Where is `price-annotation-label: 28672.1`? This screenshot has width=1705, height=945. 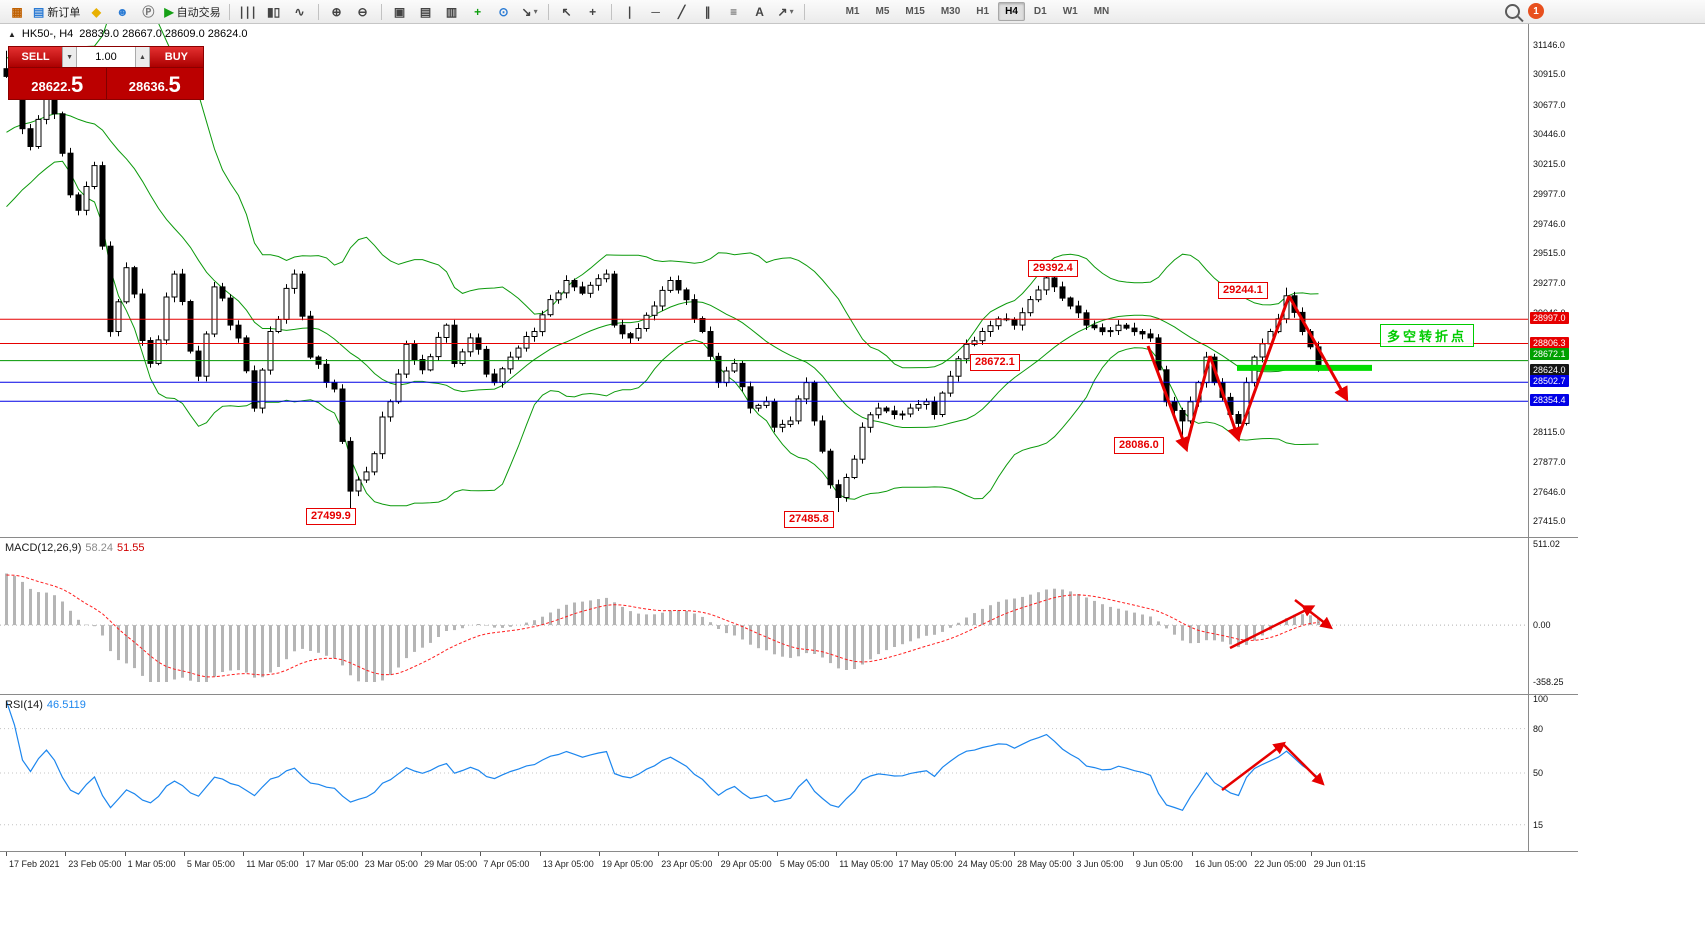
price-annotation-label: 28672.1 is located at coordinates (995, 362).